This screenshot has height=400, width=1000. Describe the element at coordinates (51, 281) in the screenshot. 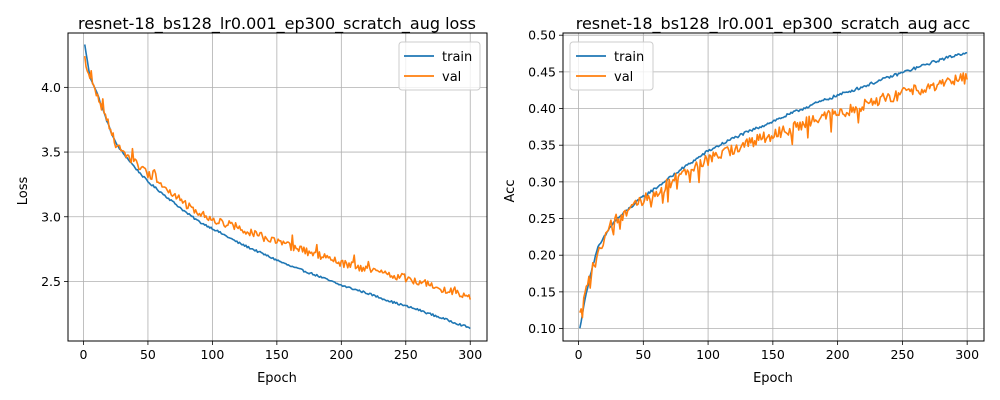

I see `loss-y-tick-label: 2.5` at that location.